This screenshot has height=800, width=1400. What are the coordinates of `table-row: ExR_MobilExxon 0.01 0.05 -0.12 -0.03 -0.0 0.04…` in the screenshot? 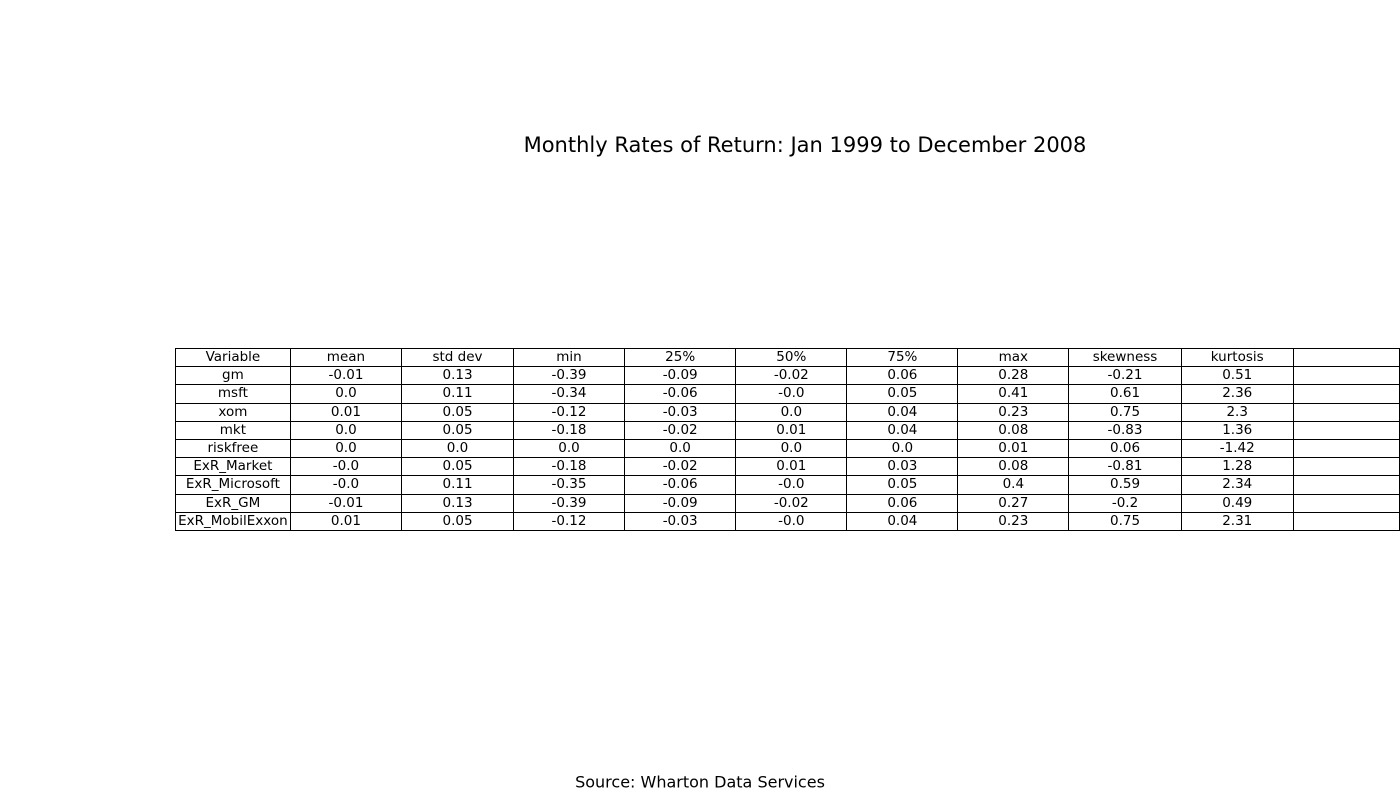 It's located at (787, 521).